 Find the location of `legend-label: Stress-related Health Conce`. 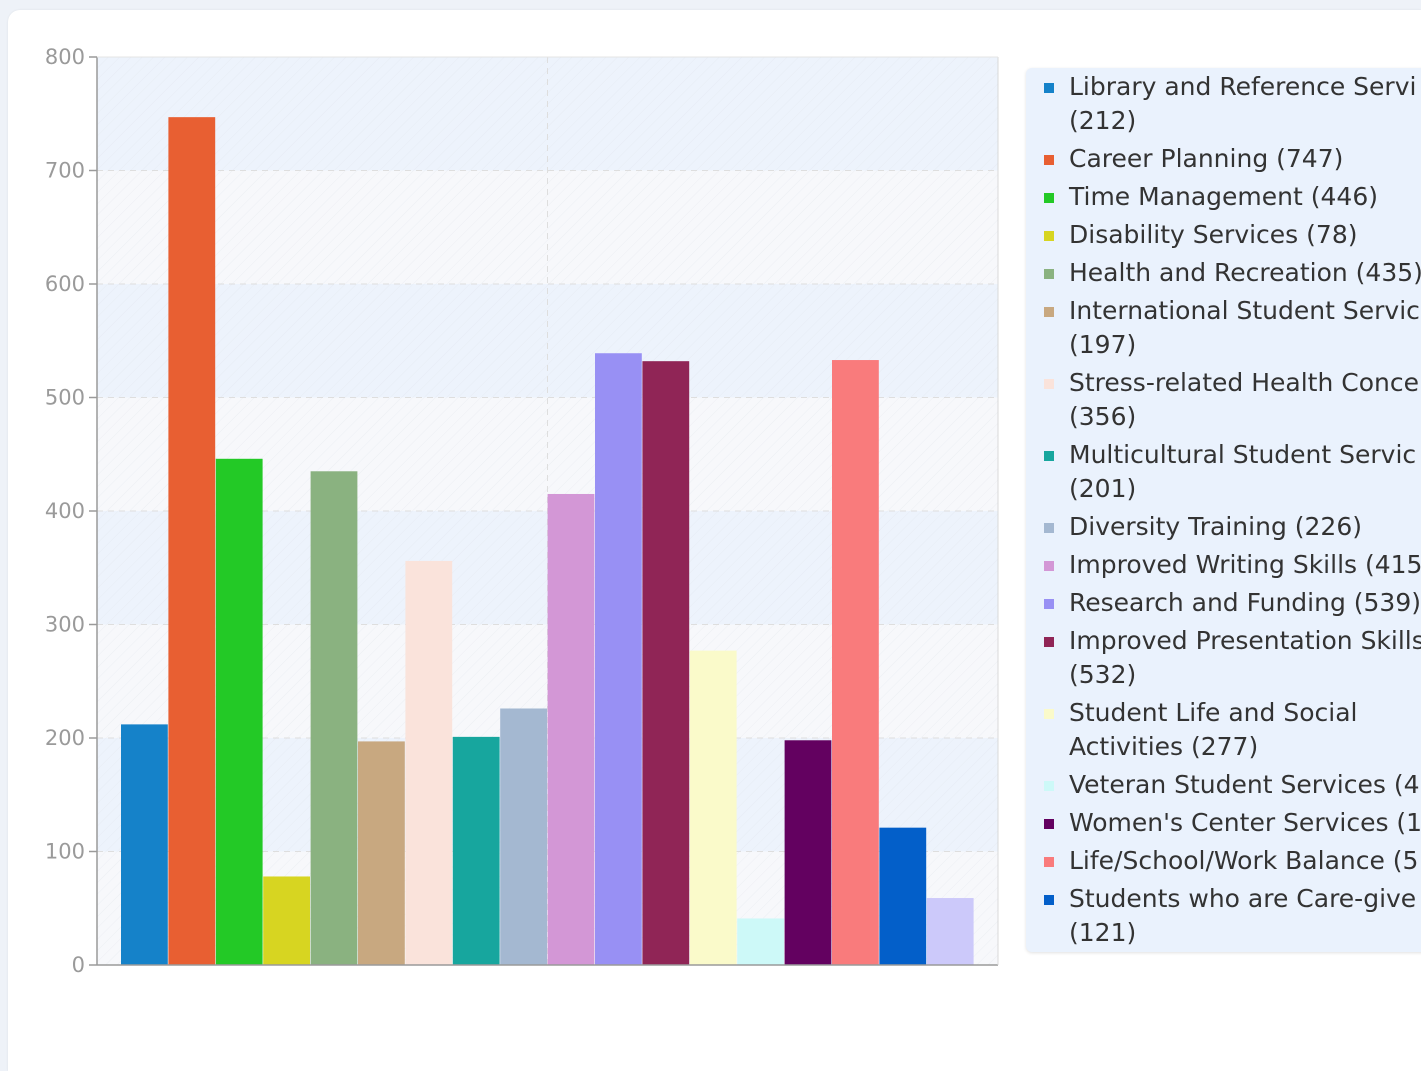

legend-label: Stress-related Health Conce is located at coordinates (1244, 382).